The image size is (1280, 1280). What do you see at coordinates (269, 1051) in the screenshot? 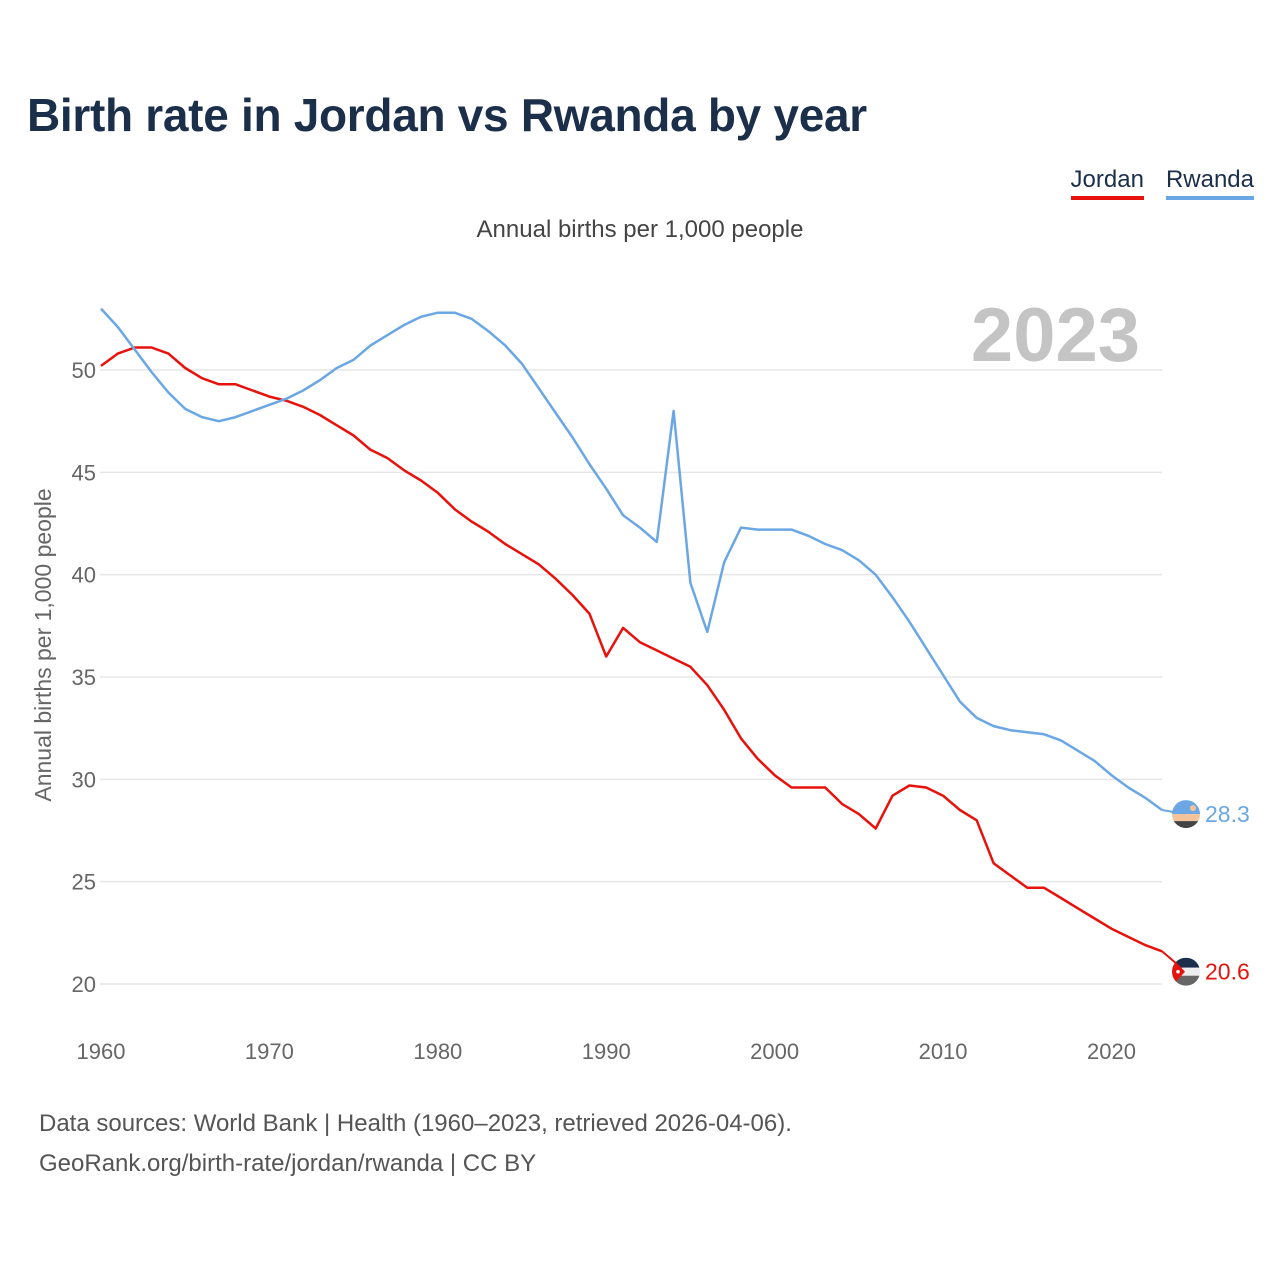
I see `x-tick-label: 1970` at bounding box center [269, 1051].